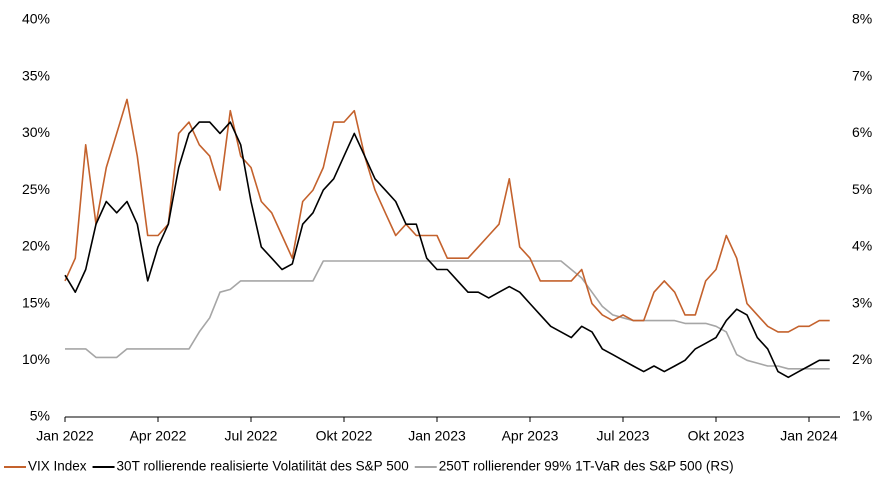 Image resolution: width=879 pixels, height=479 pixels. What do you see at coordinates (530, 436) in the screenshot?
I see `x-tick-label: Apr 2023` at bounding box center [530, 436].